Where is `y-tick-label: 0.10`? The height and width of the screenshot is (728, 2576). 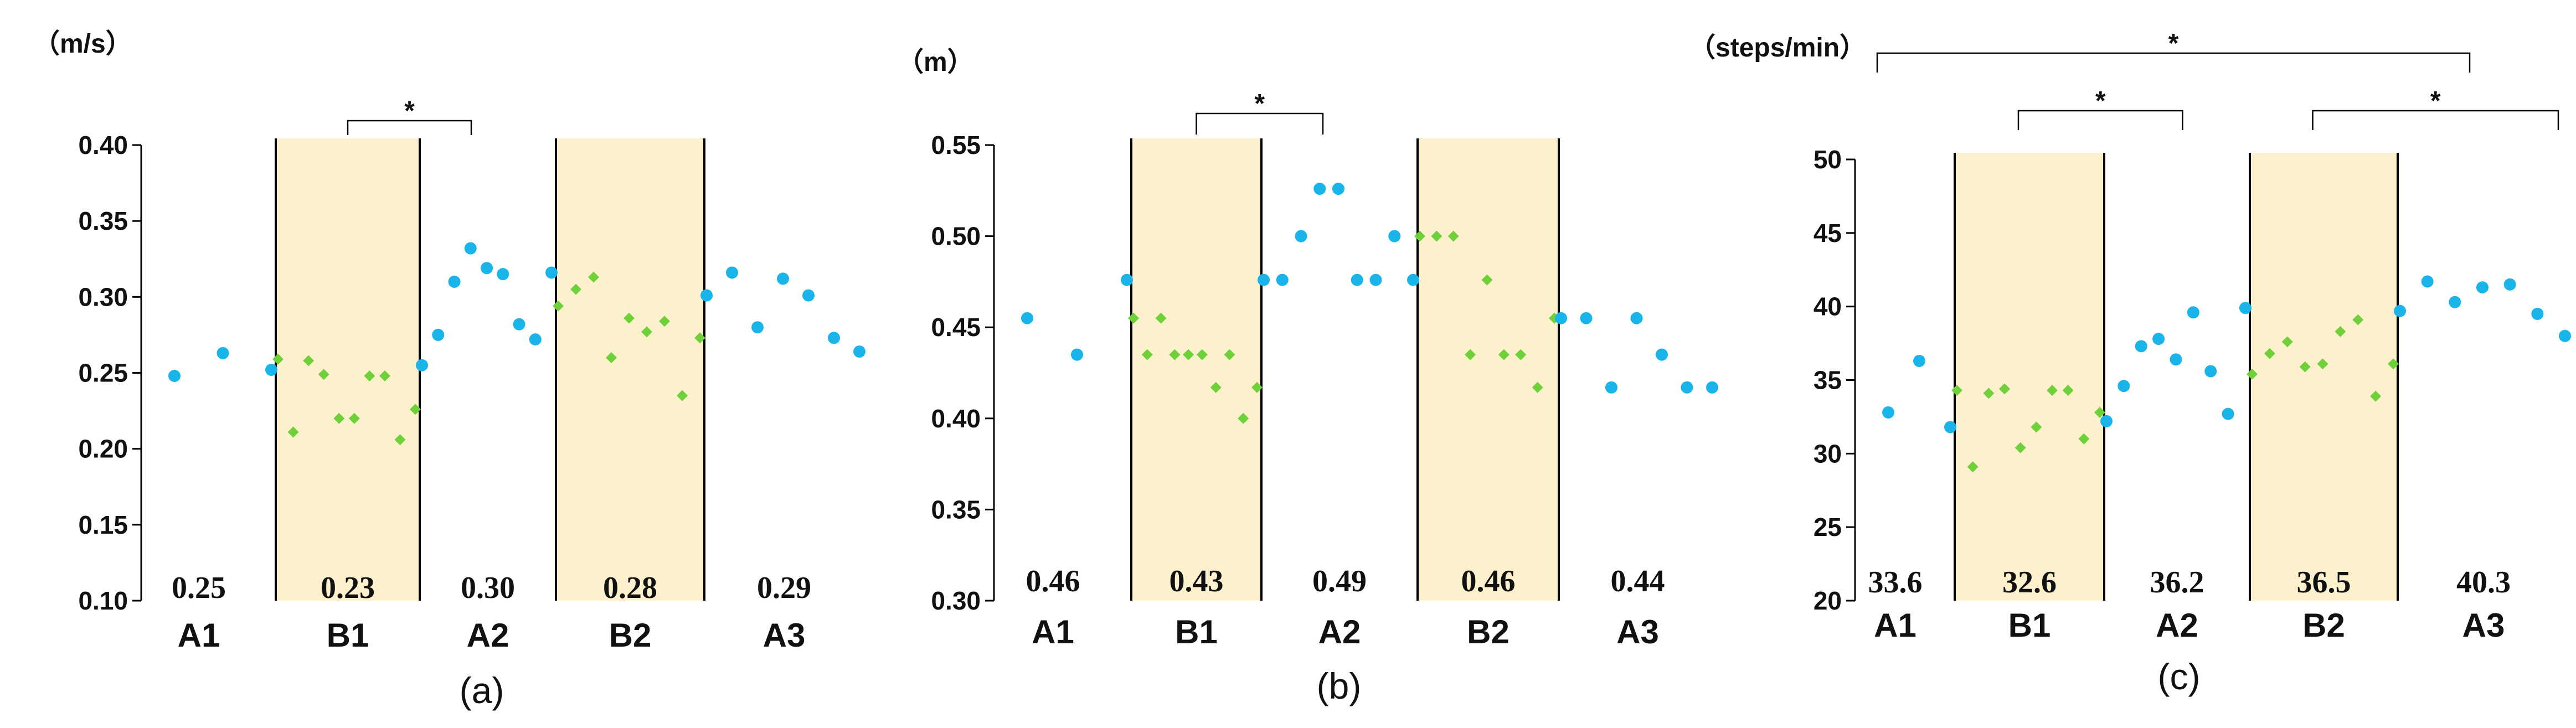
y-tick-label: 0.10 is located at coordinates (103, 600).